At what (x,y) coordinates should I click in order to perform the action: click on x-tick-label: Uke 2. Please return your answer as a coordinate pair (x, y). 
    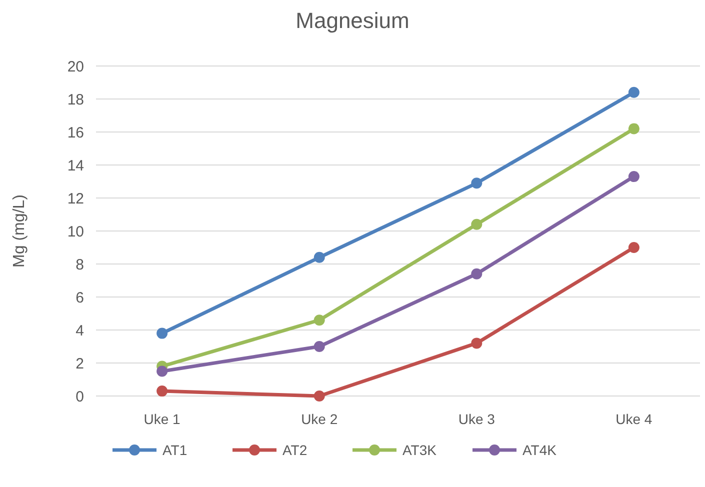
    Looking at the image, I should click on (319, 419).